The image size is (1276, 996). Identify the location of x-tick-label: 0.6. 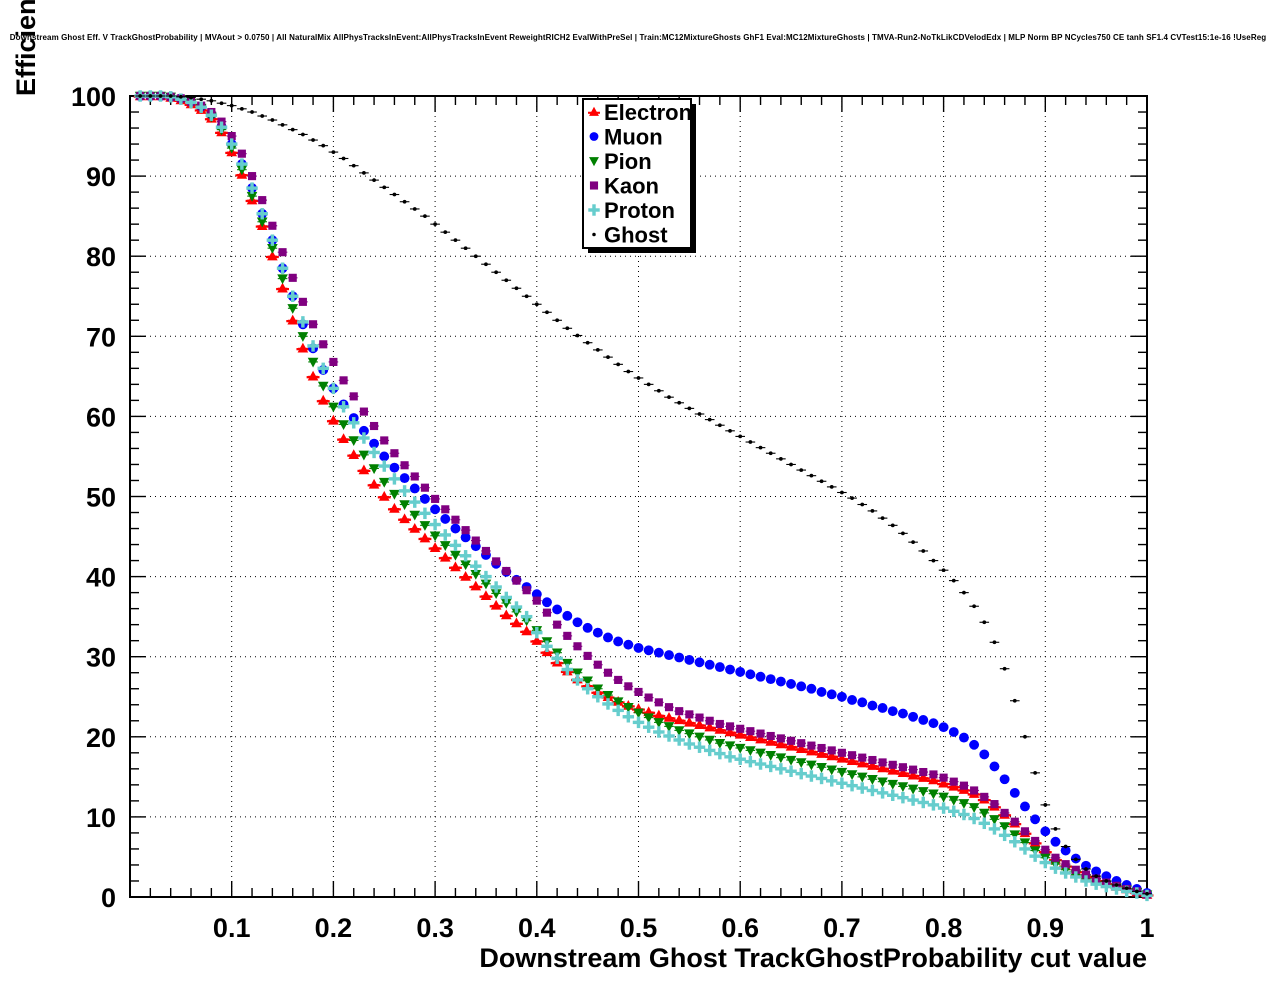
(740, 928).